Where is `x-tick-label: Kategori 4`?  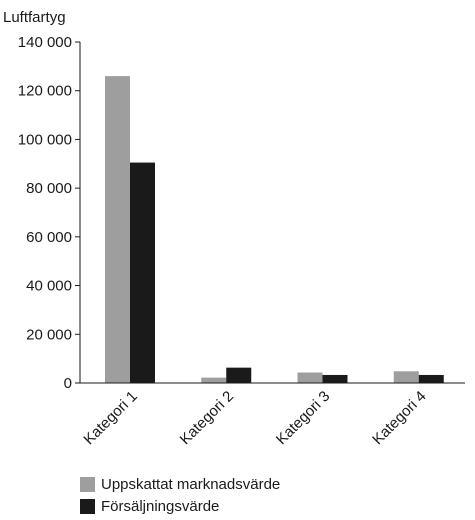
x-tick-label: Kategori 4 is located at coordinates (399, 418).